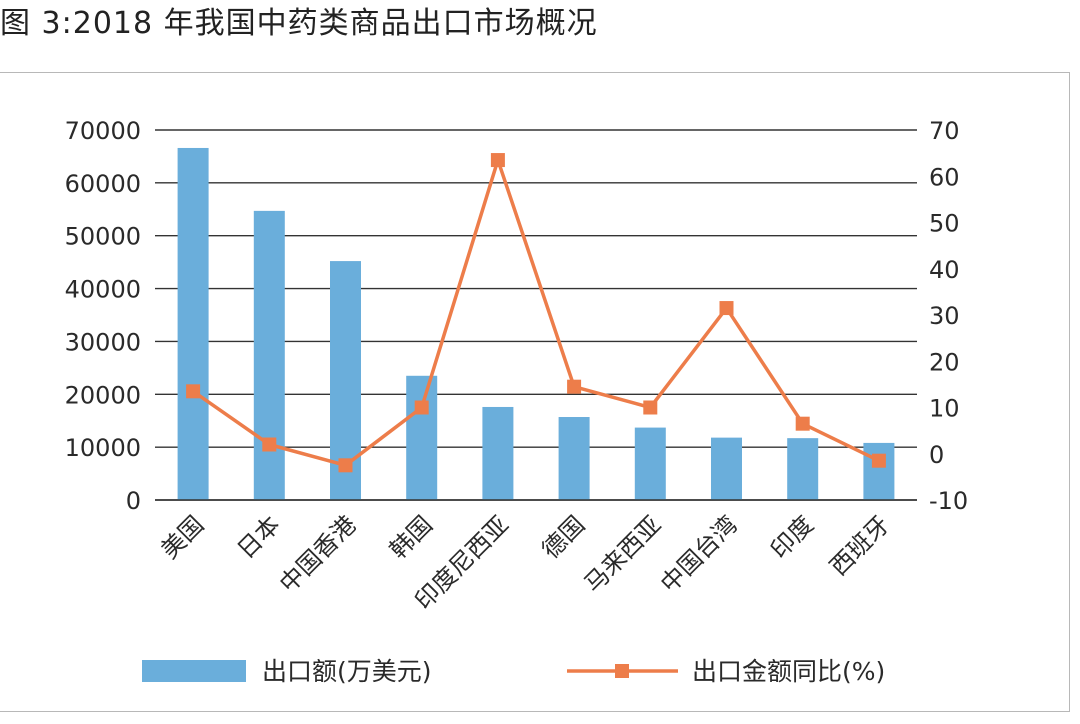  I want to click on x-tick-label: 中国香港, so click(318, 554).